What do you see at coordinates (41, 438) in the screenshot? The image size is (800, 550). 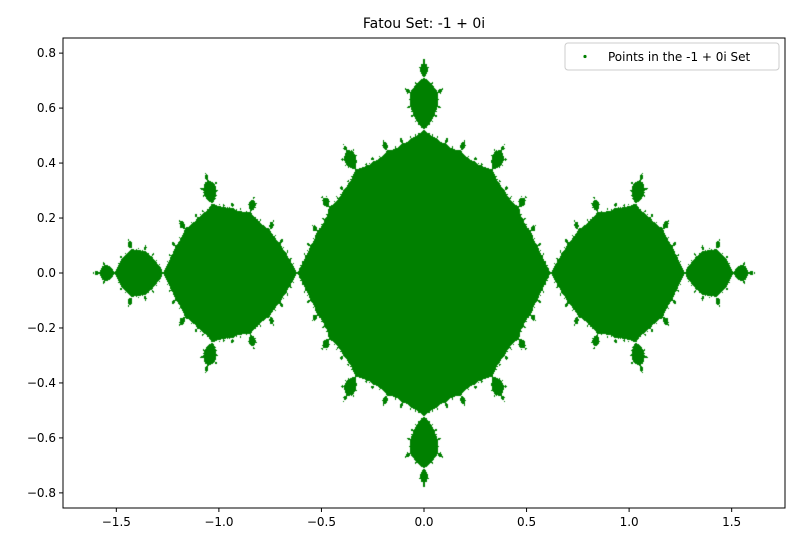 I see `y-tick-label: −0.6` at bounding box center [41, 438].